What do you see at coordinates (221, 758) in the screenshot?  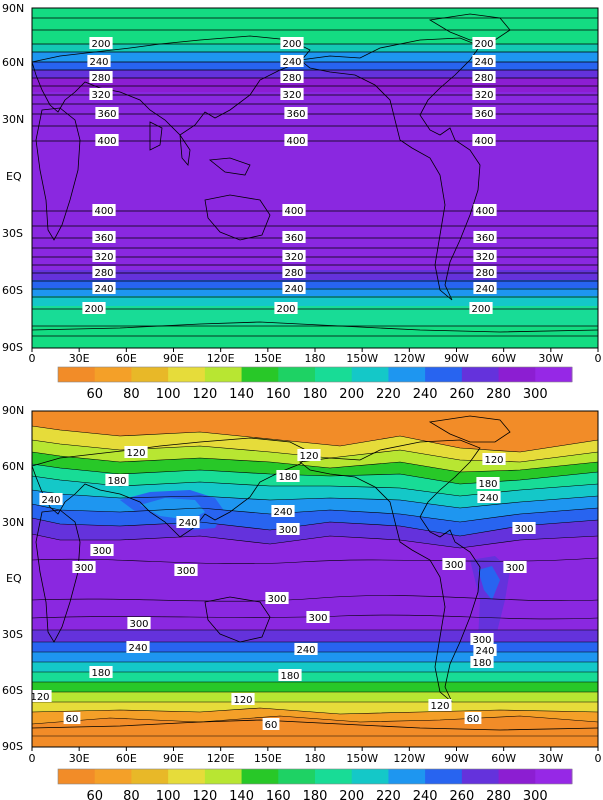 I see `x-tick-label: 120E` at bounding box center [221, 758].